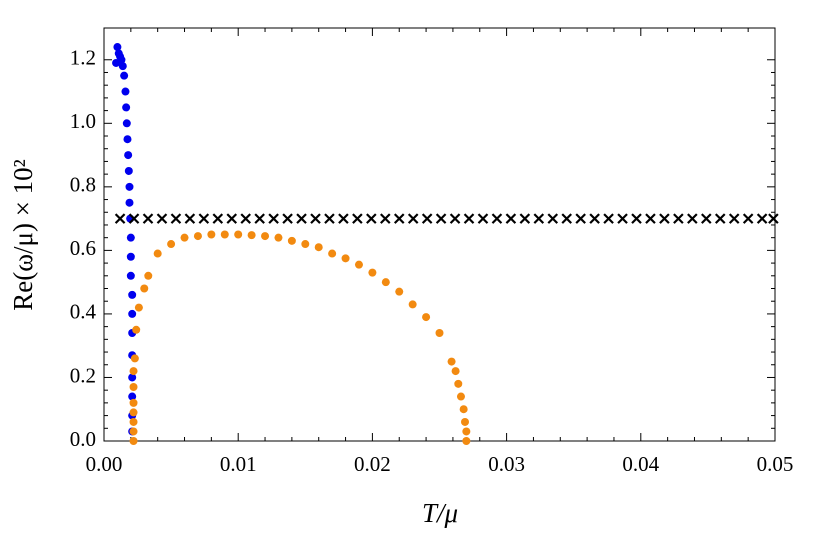  I want to click on x-tick-label: 0.03, so click(506, 464).